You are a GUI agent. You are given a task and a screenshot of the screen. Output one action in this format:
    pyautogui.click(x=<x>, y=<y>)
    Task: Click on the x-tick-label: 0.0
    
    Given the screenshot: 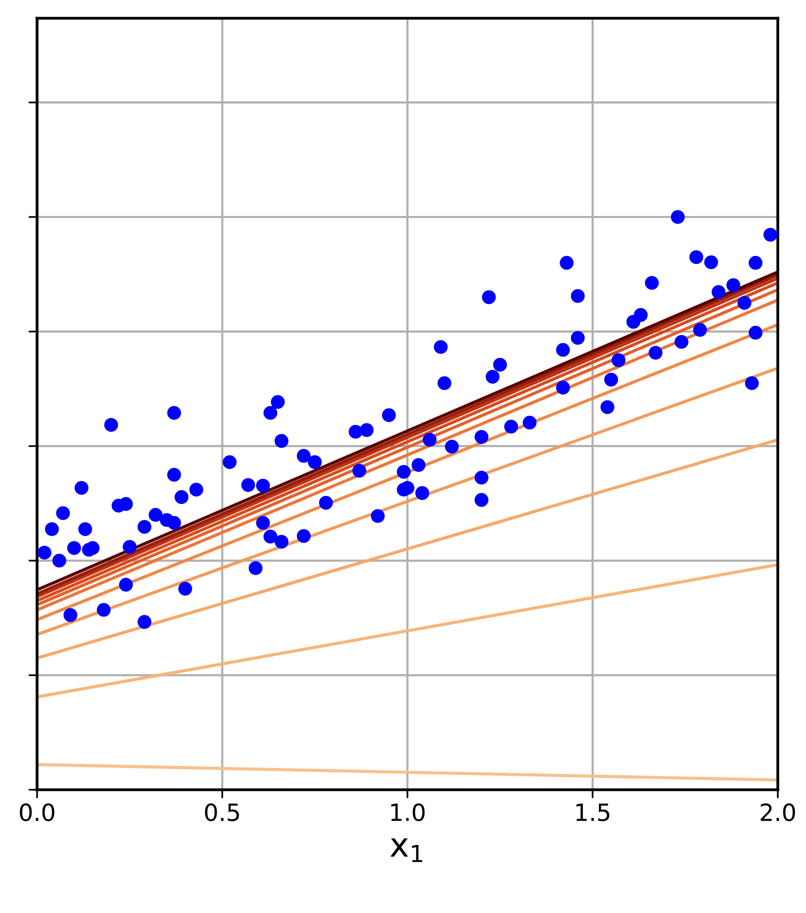 What is the action you would take?
    pyautogui.click(x=37, y=812)
    